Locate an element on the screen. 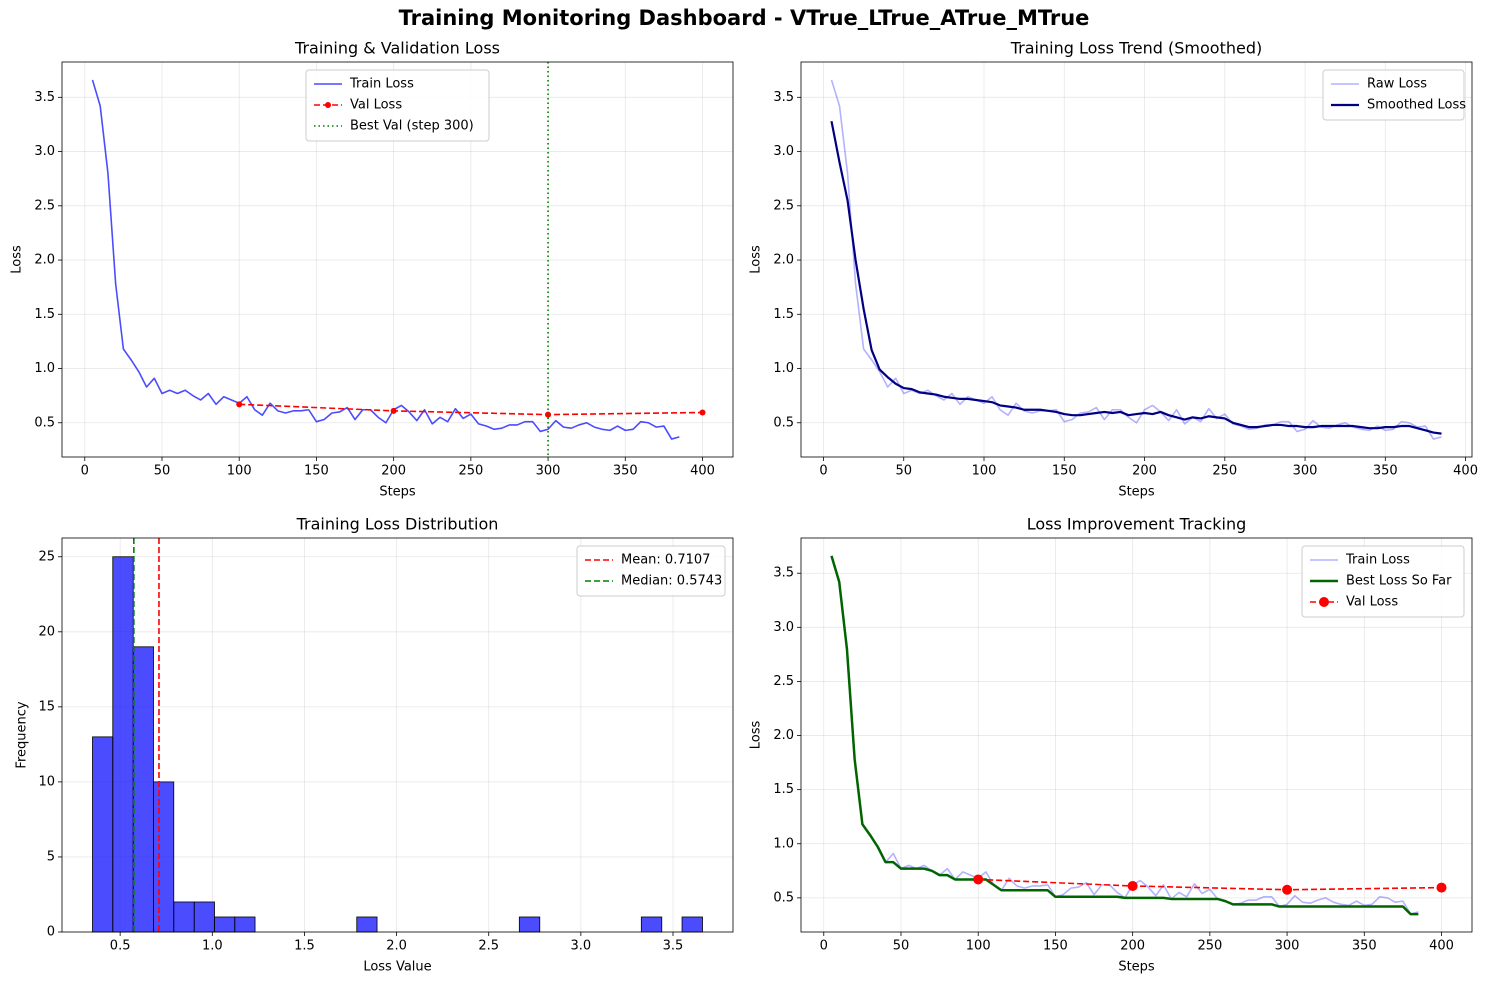  legend: Mean: 0.7107 Median: 0.5743 is located at coordinates (651, 571).